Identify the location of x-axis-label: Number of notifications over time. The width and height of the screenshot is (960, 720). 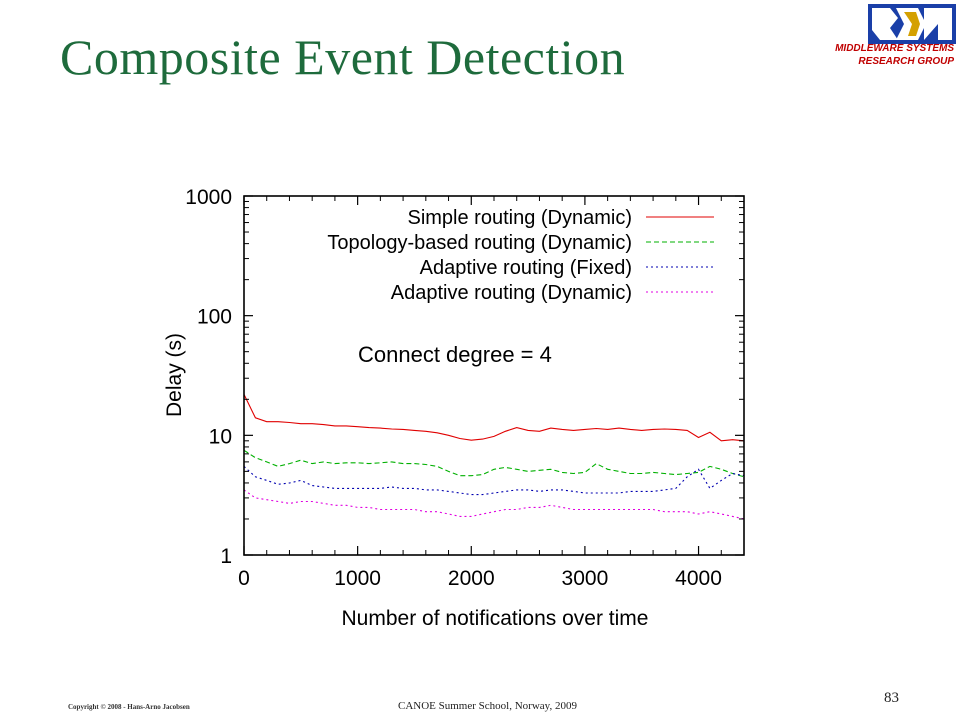
(495, 618).